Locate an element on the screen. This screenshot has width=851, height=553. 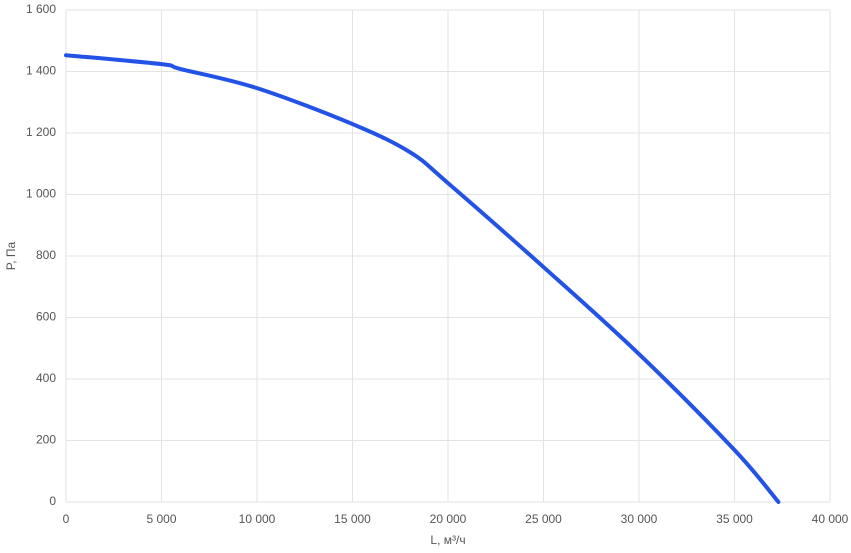
y-tick-label: 0 is located at coordinates (52, 501).